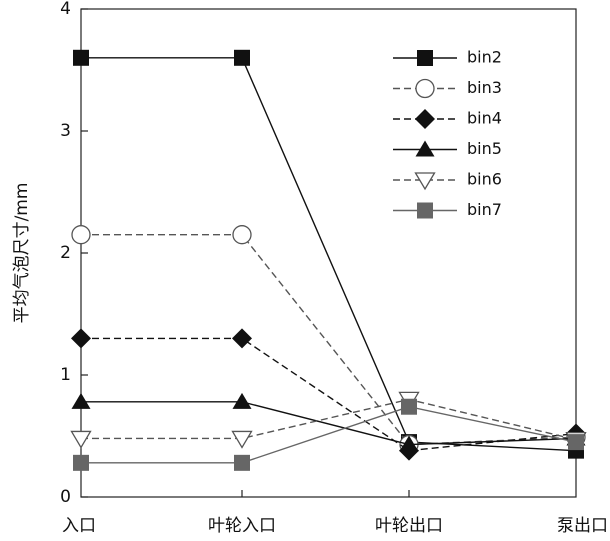 Image resolution: width=610 pixels, height=541 pixels. What do you see at coordinates (242, 526) in the screenshot?
I see `x-category-label: 叶轮入口` at bounding box center [242, 526].